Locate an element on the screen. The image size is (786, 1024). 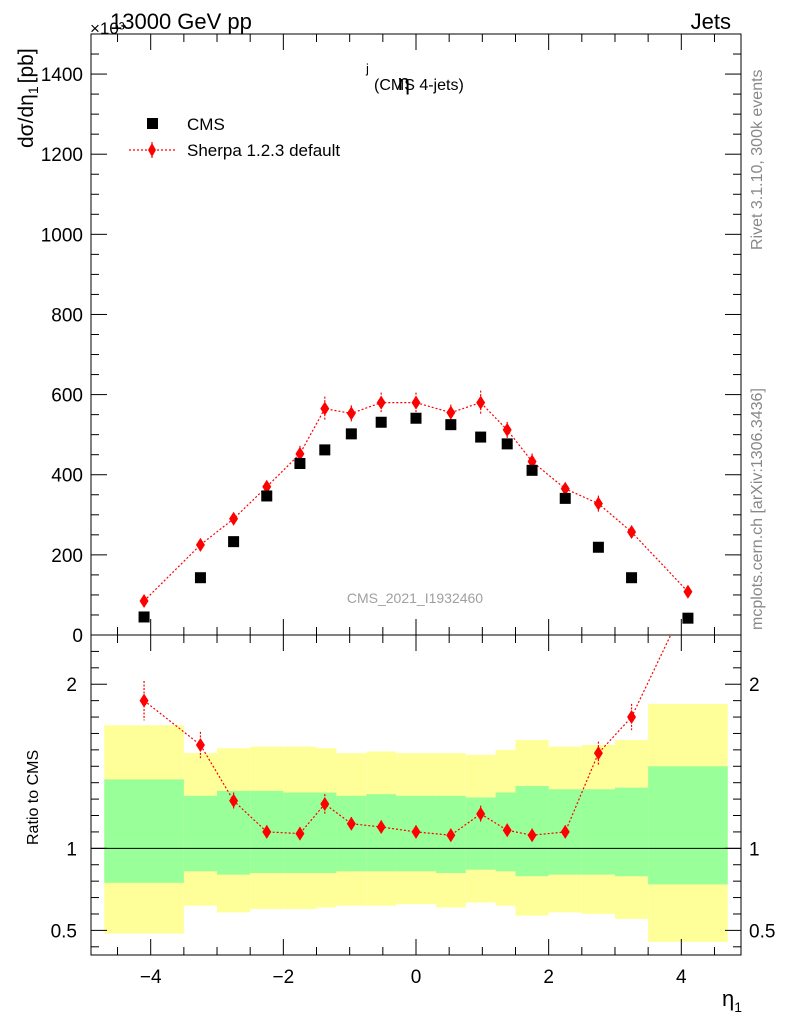
ratio-y-tick-label-right: 0.5 is located at coordinates (762, 931).